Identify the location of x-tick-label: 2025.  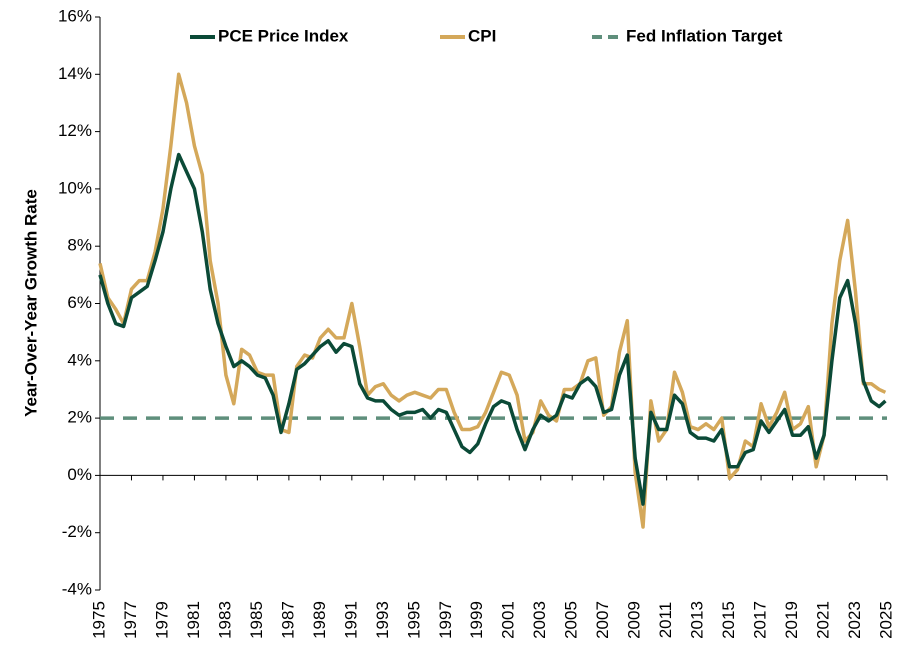
(885, 620).